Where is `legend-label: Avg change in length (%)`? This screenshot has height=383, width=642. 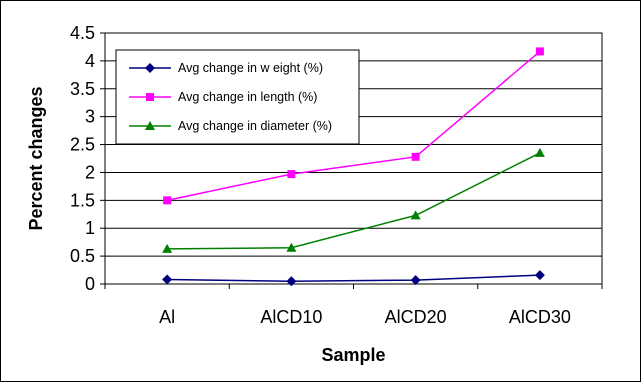 legend-label: Avg change in length (%) is located at coordinates (247, 97).